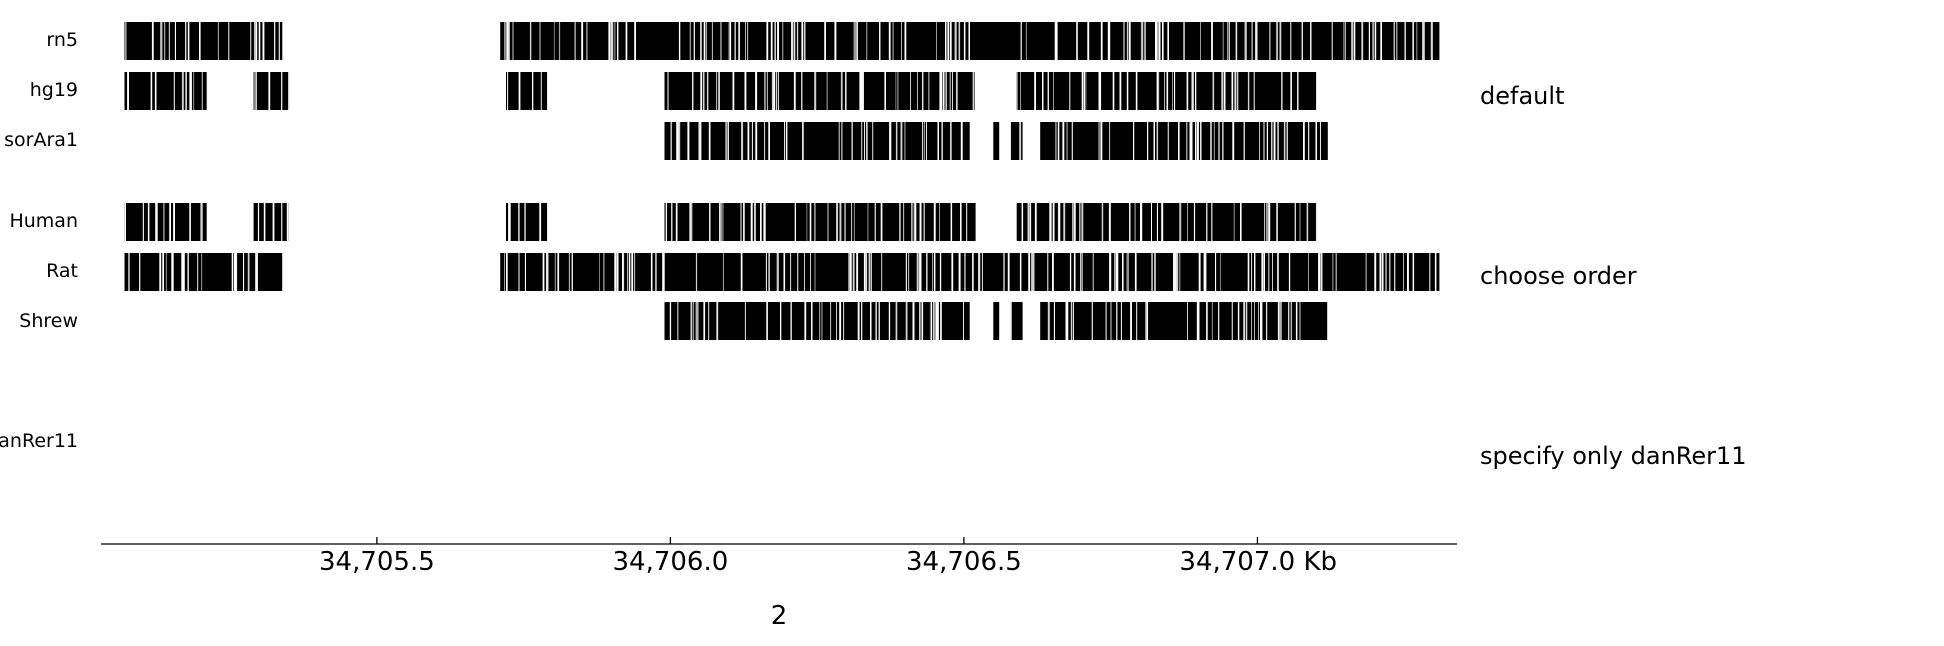  What do you see at coordinates (720, 222) in the screenshot?
I see `track-human` at bounding box center [720, 222].